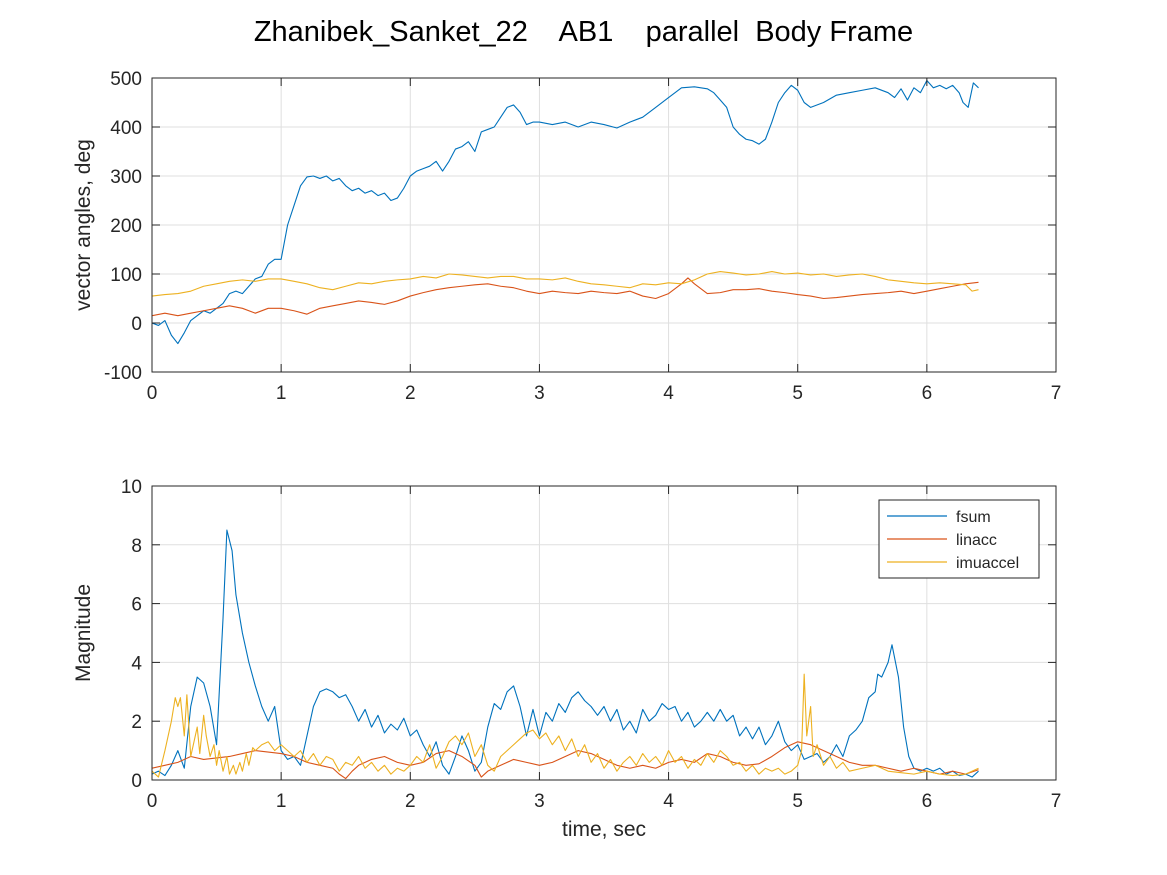  Describe the element at coordinates (83, 225) in the screenshot. I see `y-axis-label: vector angles, deg` at that location.